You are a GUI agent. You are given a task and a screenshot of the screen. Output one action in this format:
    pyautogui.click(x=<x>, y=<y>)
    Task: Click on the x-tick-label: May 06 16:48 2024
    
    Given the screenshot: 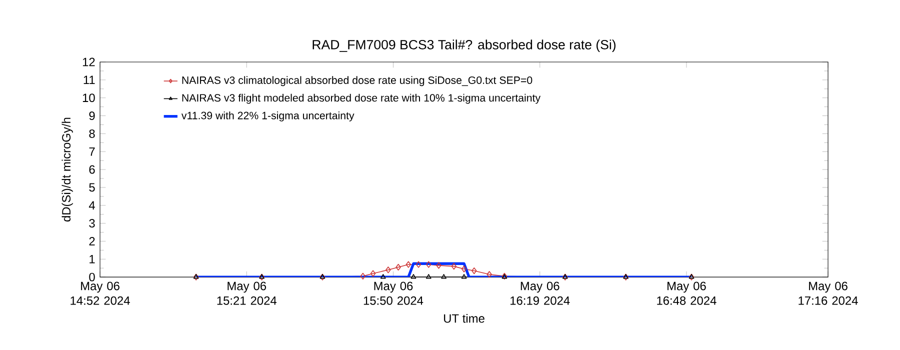 What is the action you would take?
    pyautogui.click(x=686, y=293)
    